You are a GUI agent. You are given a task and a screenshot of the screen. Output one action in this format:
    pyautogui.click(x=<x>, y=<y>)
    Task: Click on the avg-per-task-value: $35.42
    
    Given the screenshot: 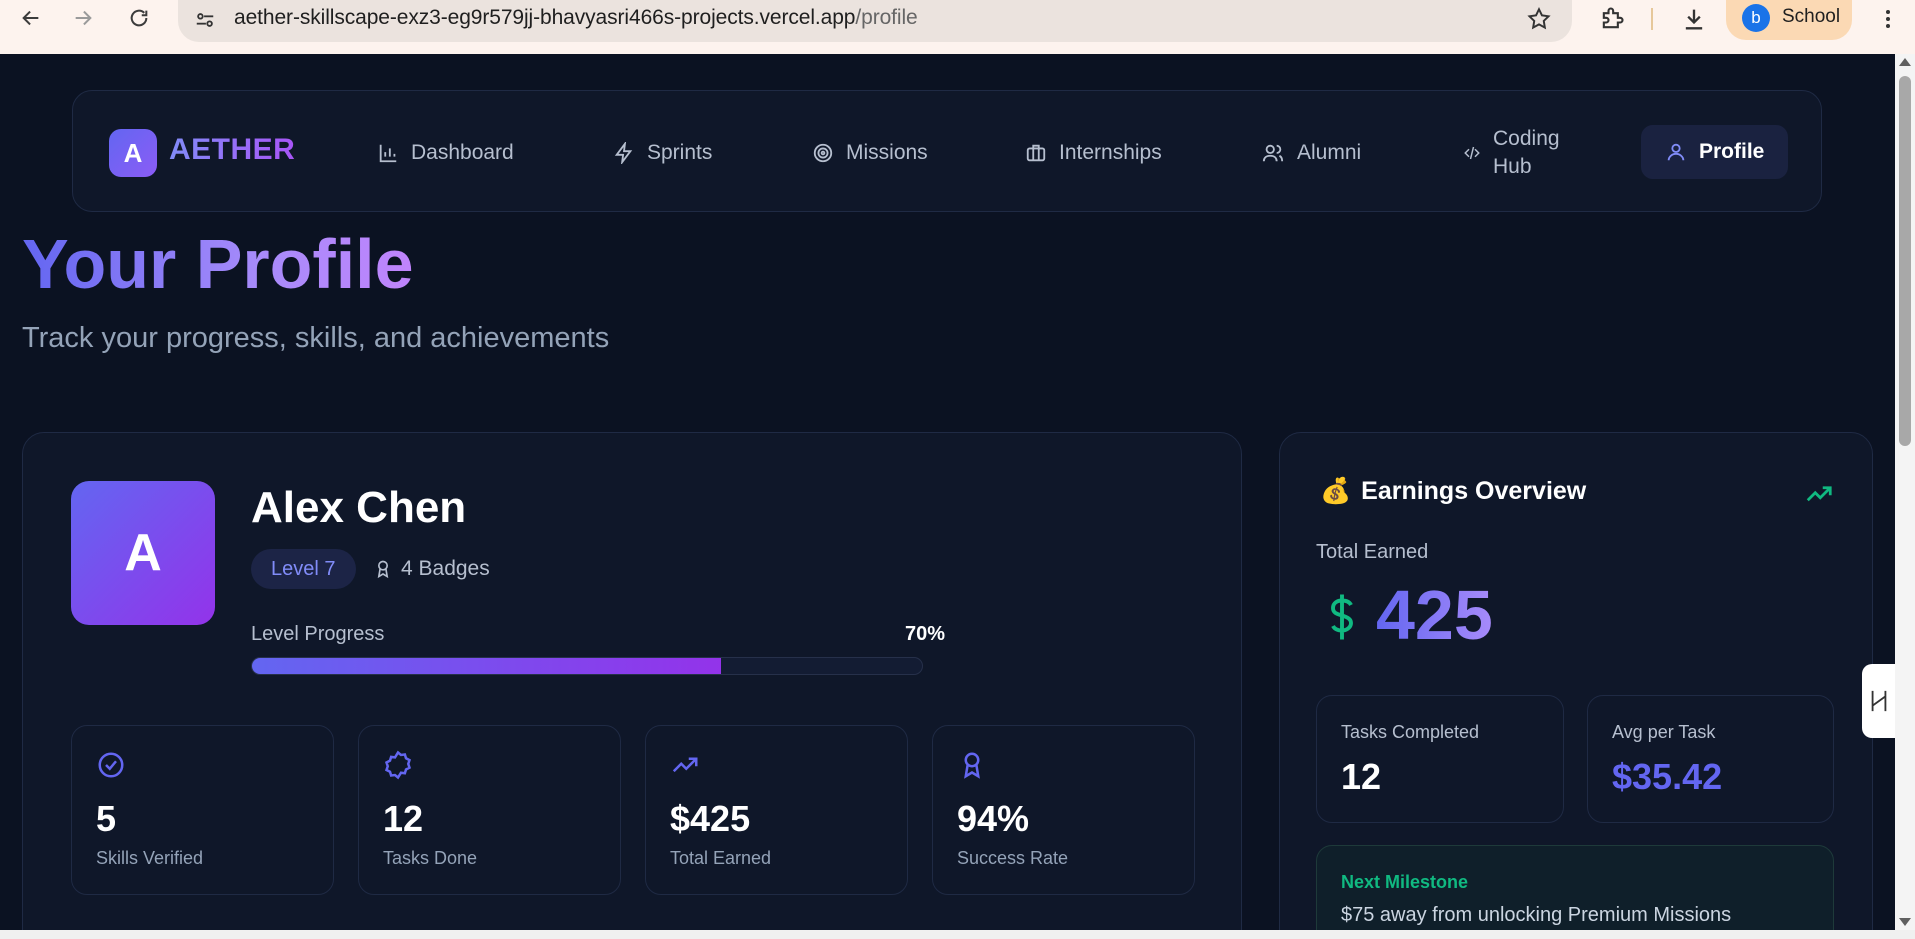 What is the action you would take?
    pyautogui.click(x=1667, y=776)
    